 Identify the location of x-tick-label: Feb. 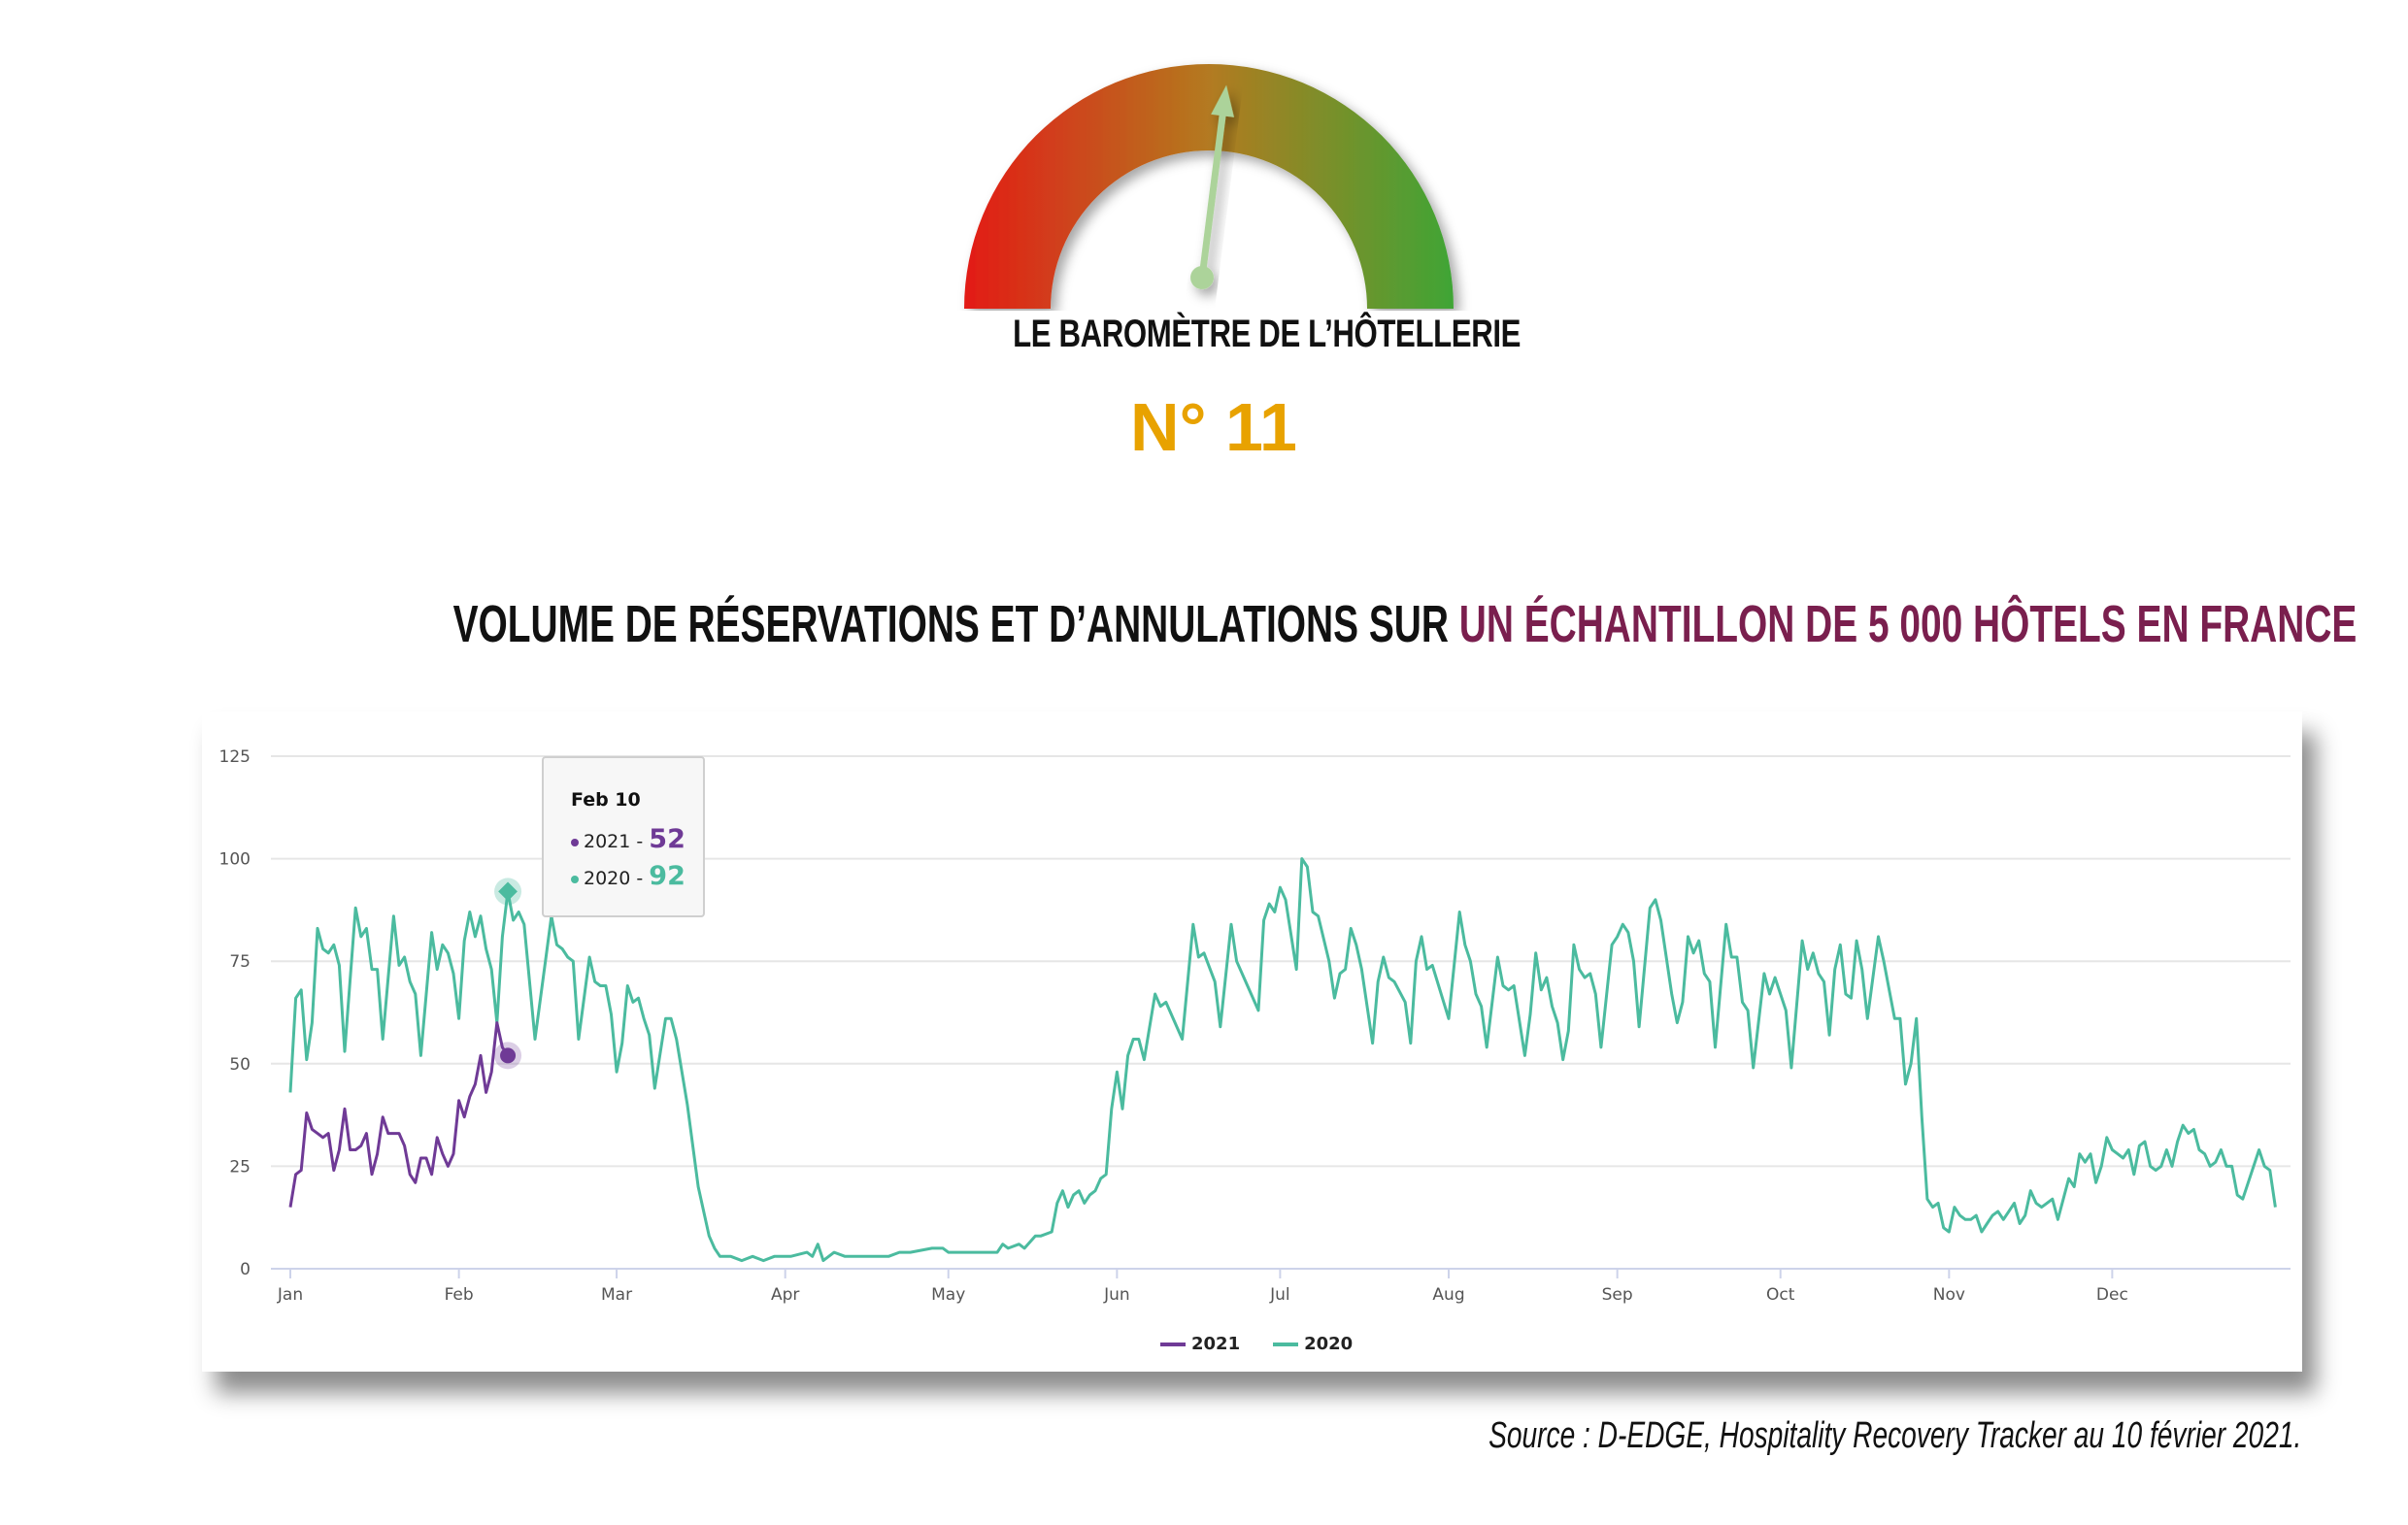
(460, 1295).